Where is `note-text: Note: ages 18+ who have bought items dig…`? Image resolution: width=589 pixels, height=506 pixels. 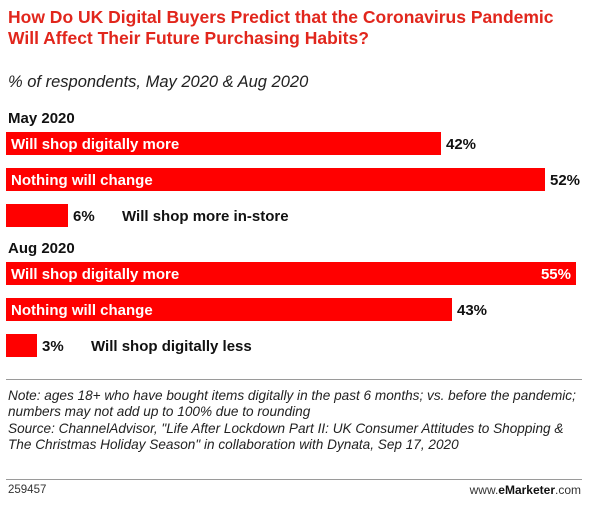
note-text: Note: ages 18+ who have bought items dig… is located at coordinates (292, 404).